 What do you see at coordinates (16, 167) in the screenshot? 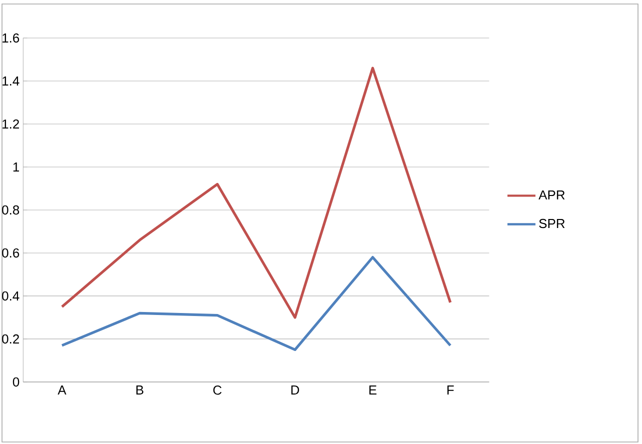
I see `y-tick-label: 1` at bounding box center [16, 167].